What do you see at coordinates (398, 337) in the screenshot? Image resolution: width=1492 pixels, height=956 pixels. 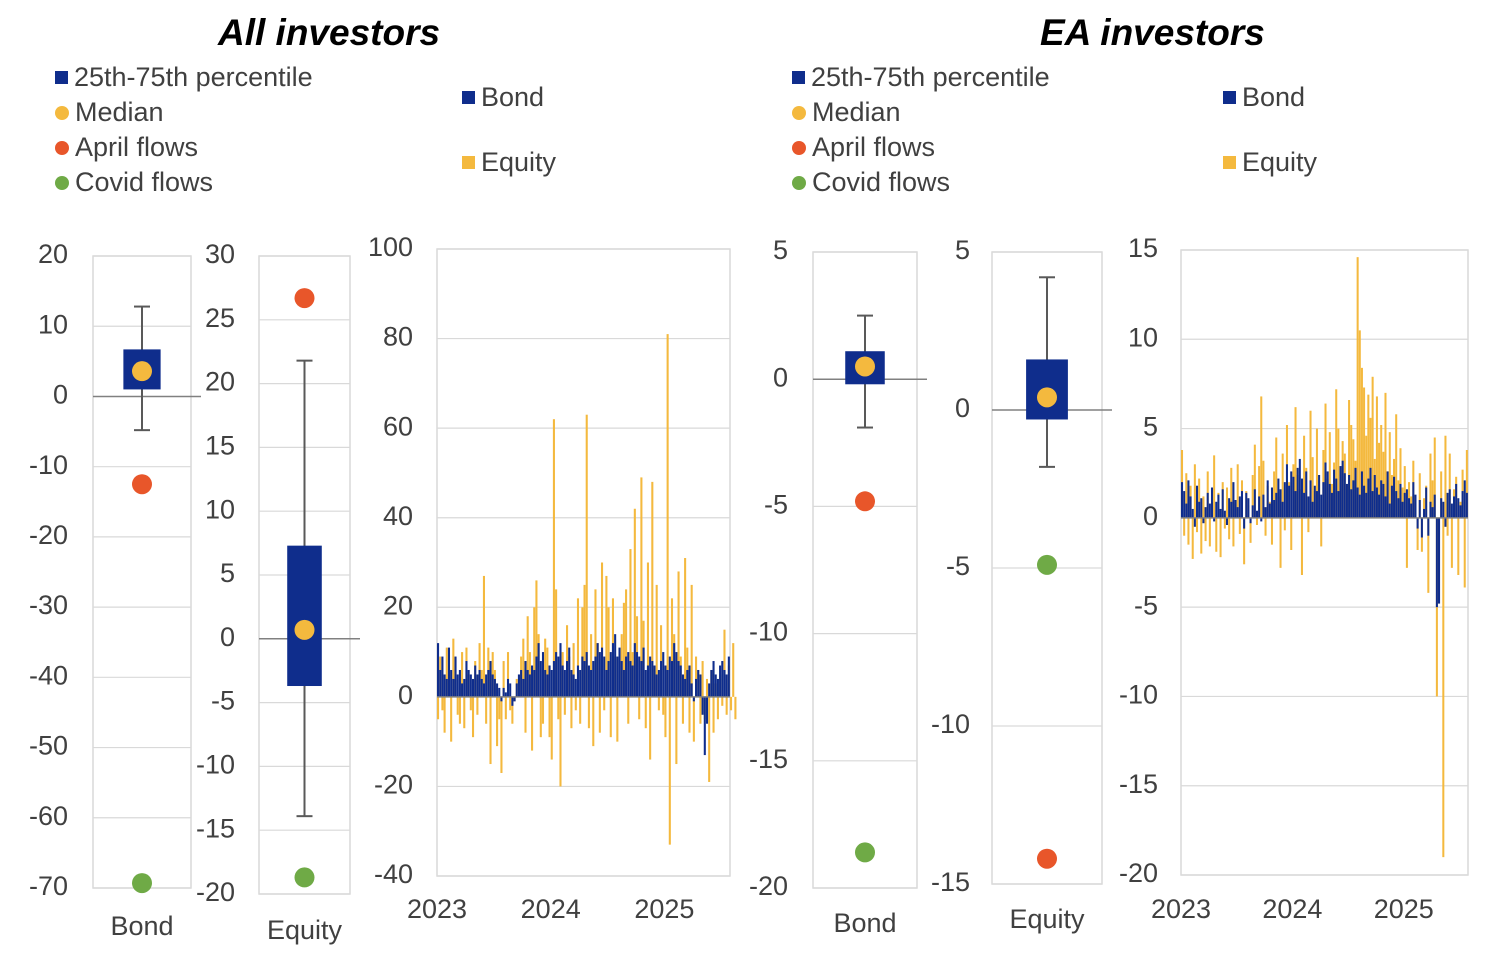 I see `y-tick-label: 80` at bounding box center [398, 337].